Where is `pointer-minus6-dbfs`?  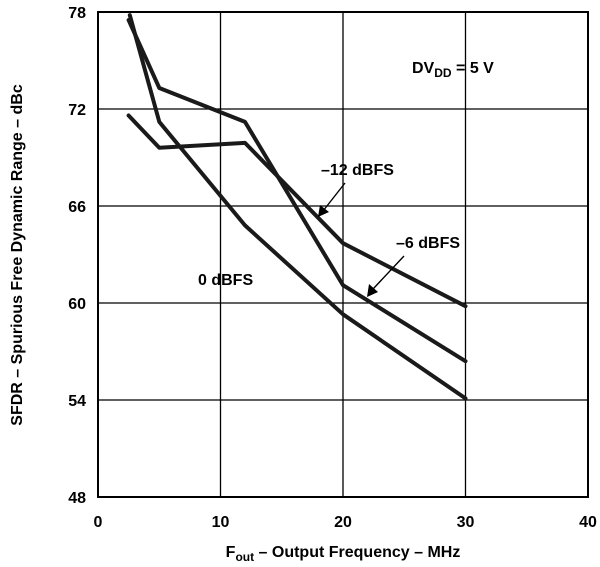
pointer-minus6-dbfs is located at coordinates (386, 276).